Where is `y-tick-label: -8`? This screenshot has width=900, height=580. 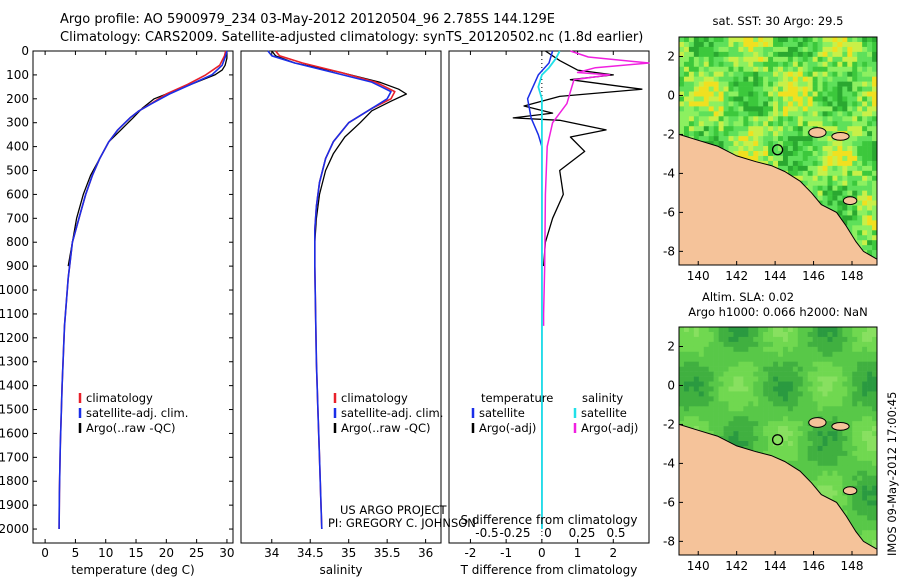 y-tick-label: -8 is located at coordinates (669, 251).